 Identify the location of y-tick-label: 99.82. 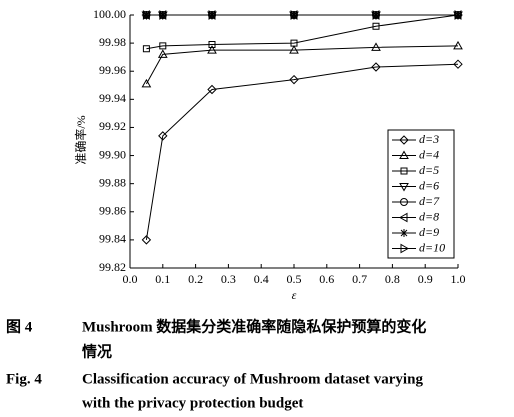
(112, 267).